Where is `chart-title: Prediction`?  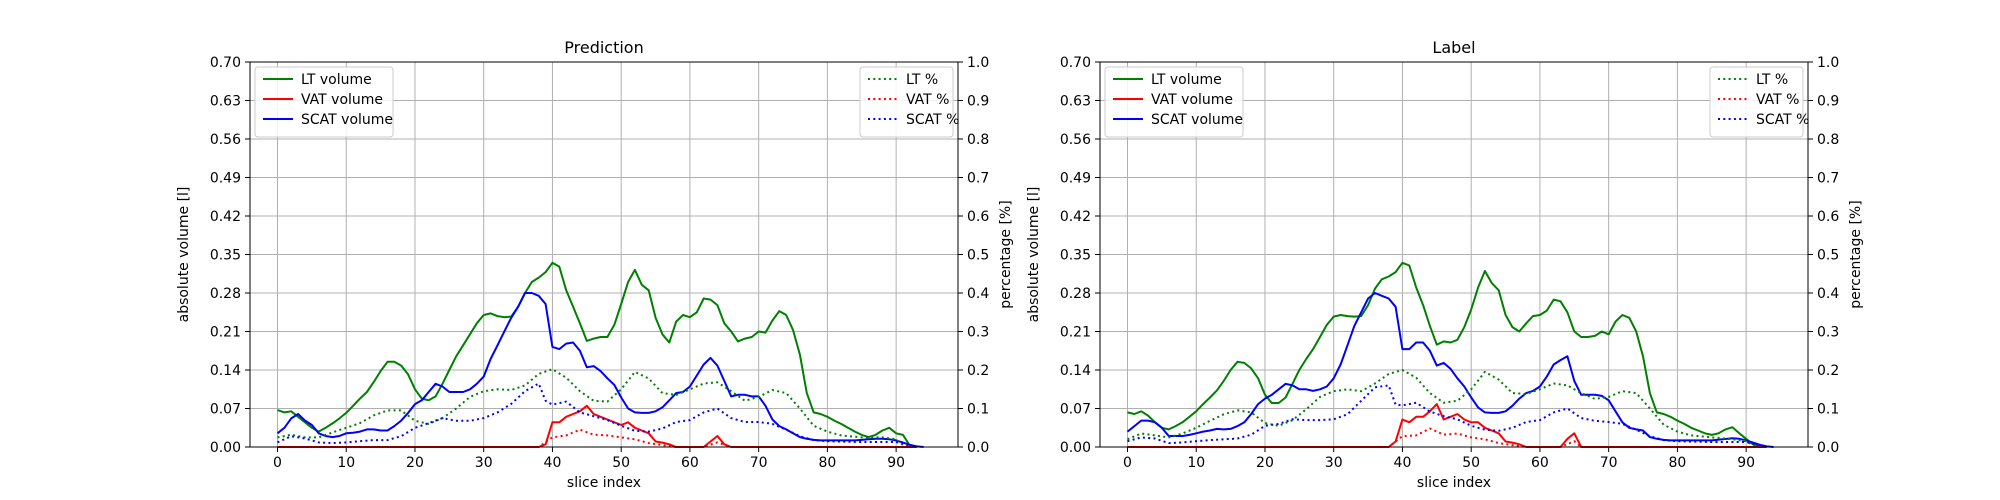 chart-title: Prediction is located at coordinates (603, 47).